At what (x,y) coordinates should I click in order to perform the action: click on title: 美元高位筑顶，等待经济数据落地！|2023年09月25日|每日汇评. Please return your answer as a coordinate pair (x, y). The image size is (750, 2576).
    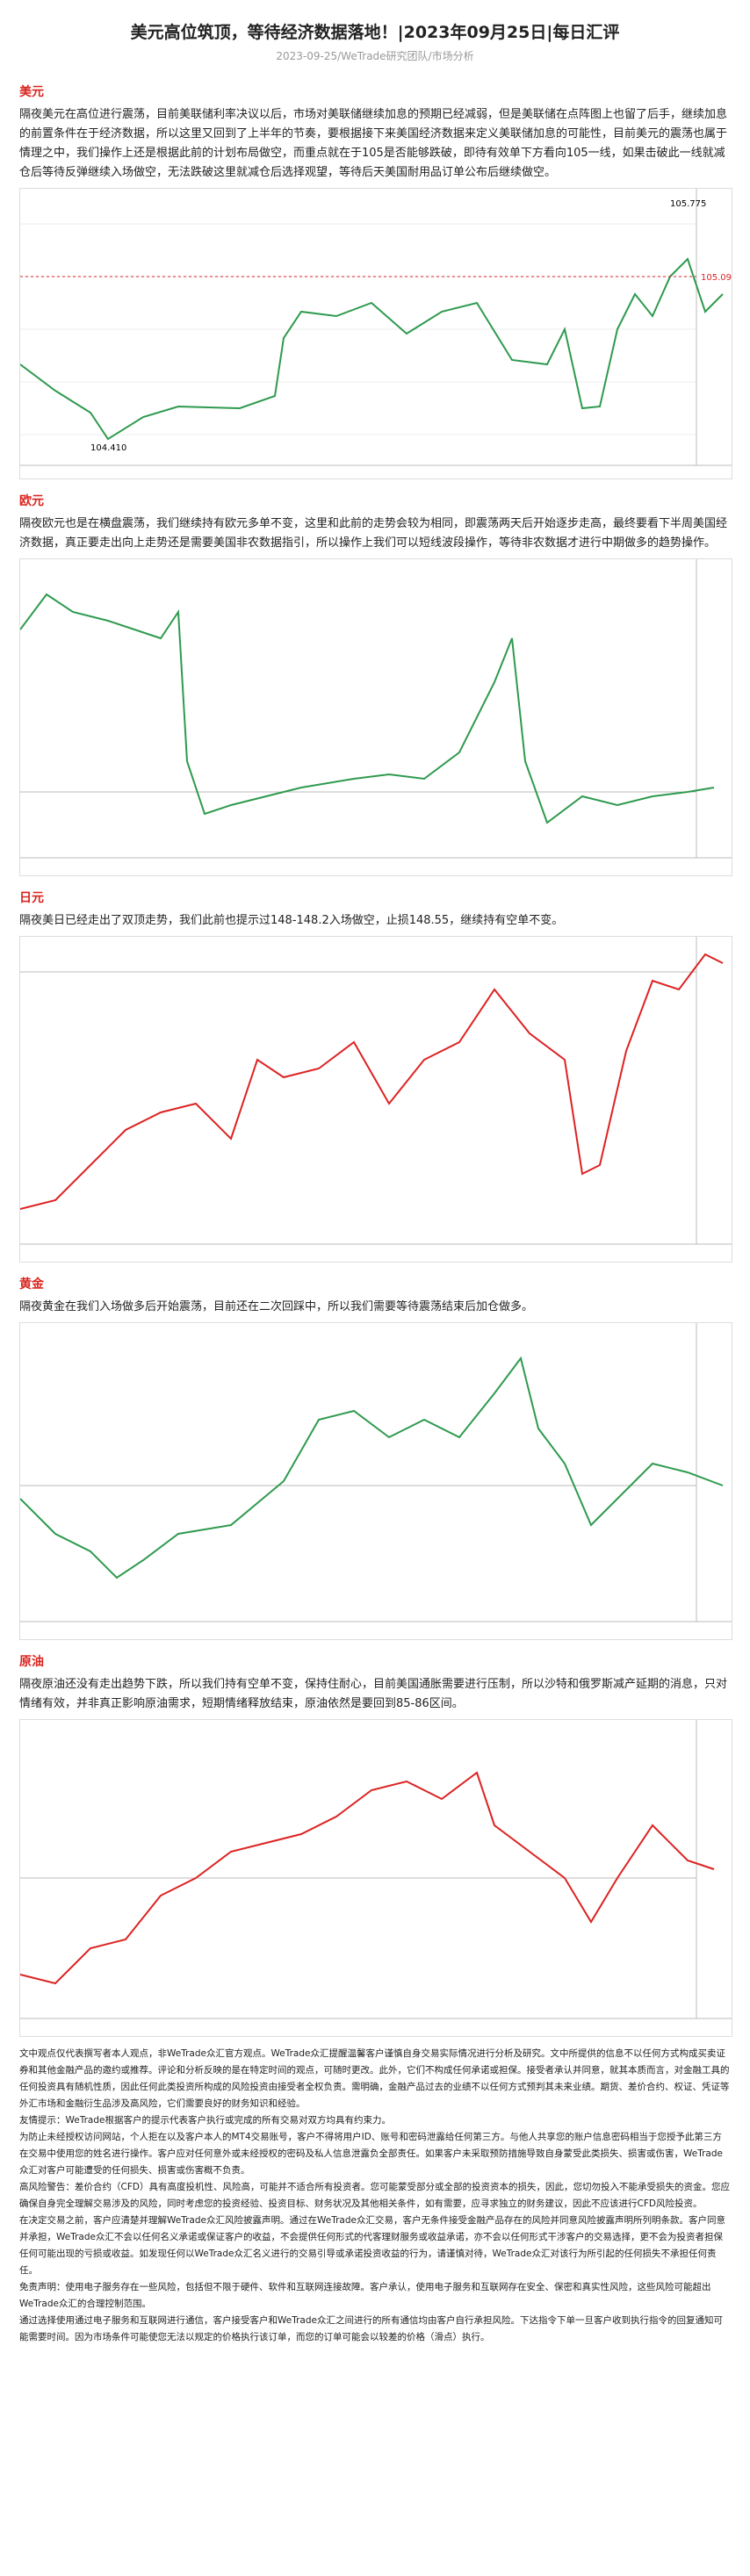
    Looking at the image, I should click on (375, 32).